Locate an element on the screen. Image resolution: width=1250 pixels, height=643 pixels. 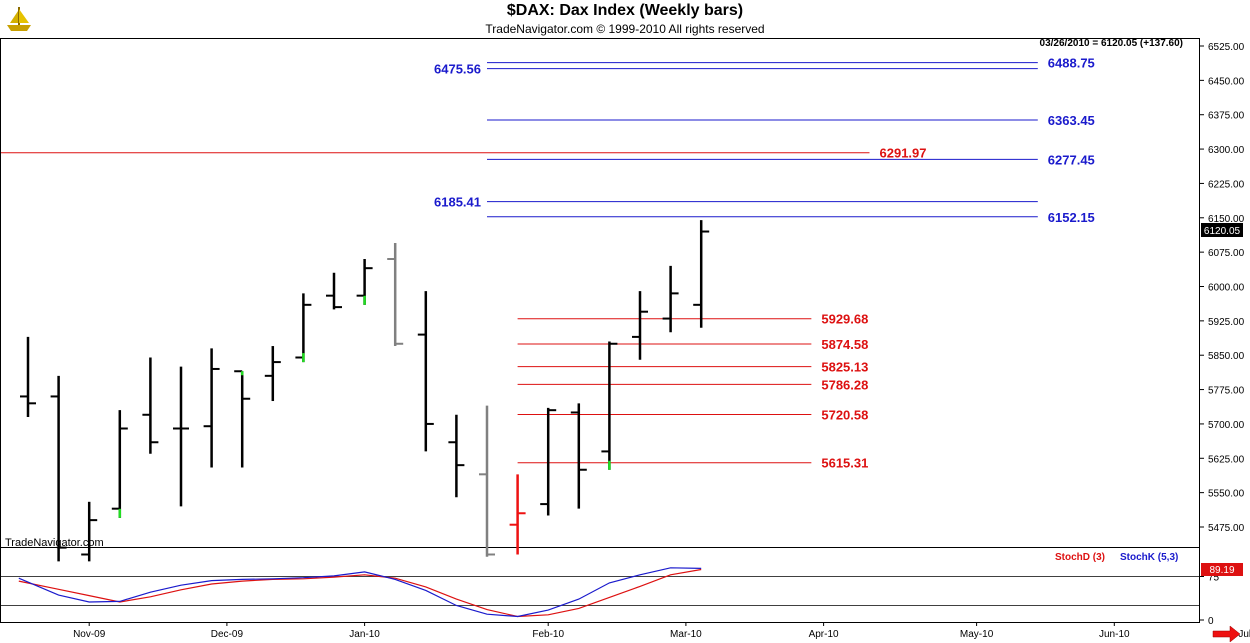
level-label: 6152.15 is located at coordinates (1071, 217).